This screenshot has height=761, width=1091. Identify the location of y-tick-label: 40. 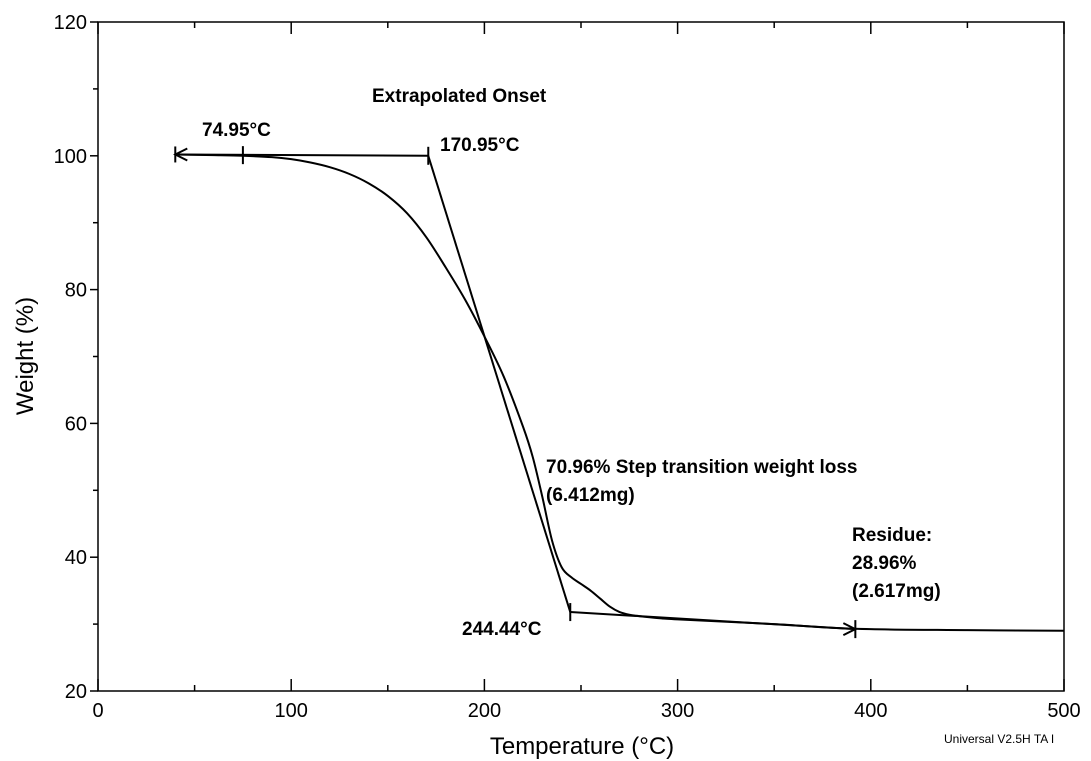
(76, 558).